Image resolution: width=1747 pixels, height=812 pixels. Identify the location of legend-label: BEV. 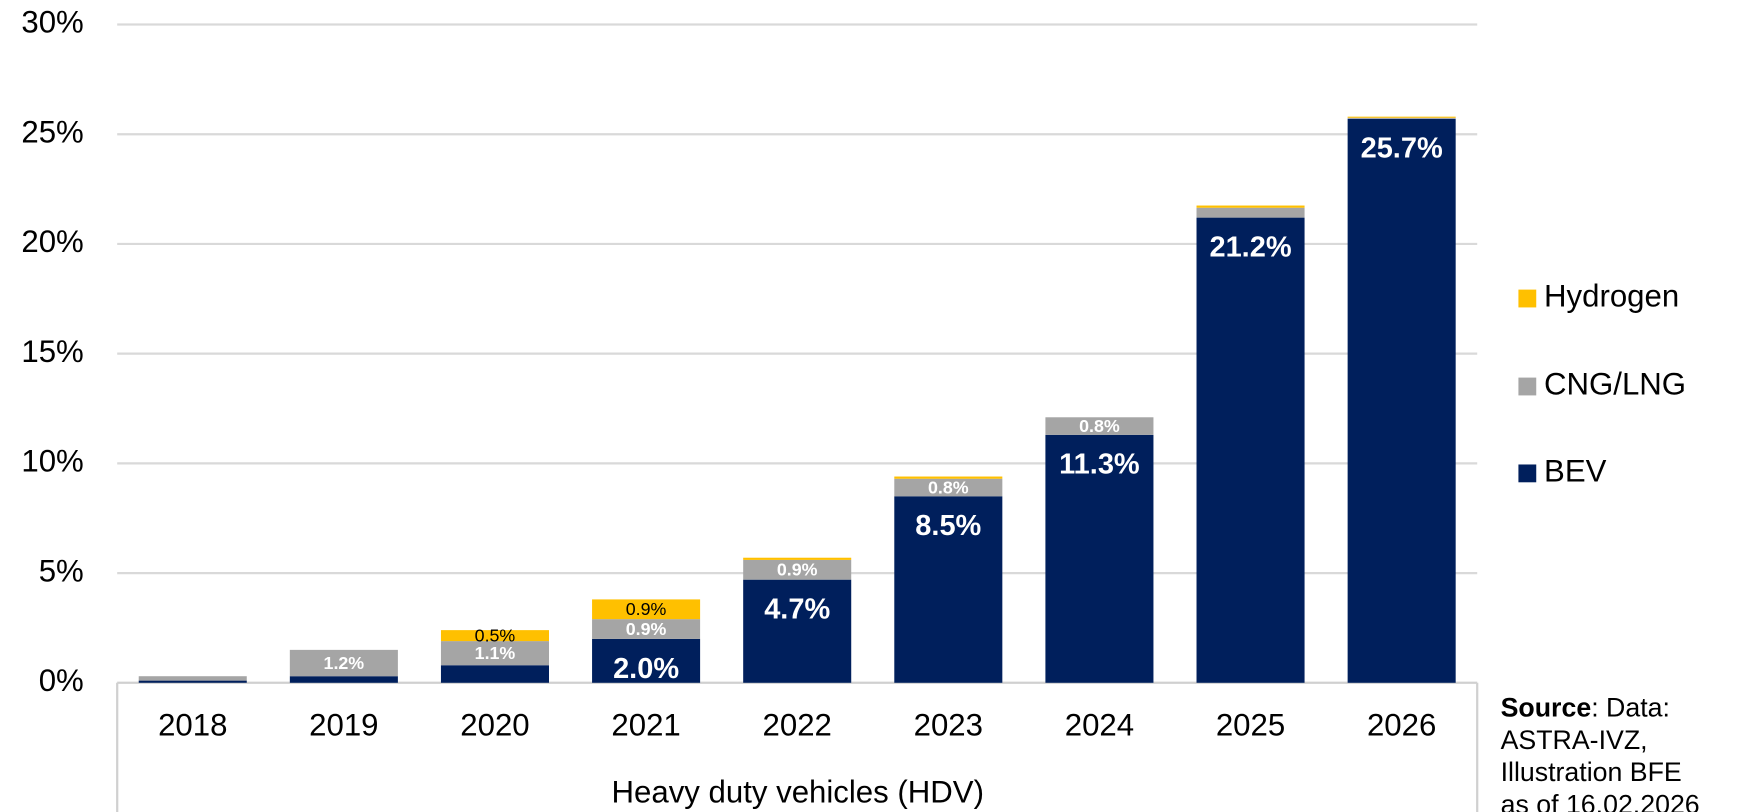
(1575, 471).